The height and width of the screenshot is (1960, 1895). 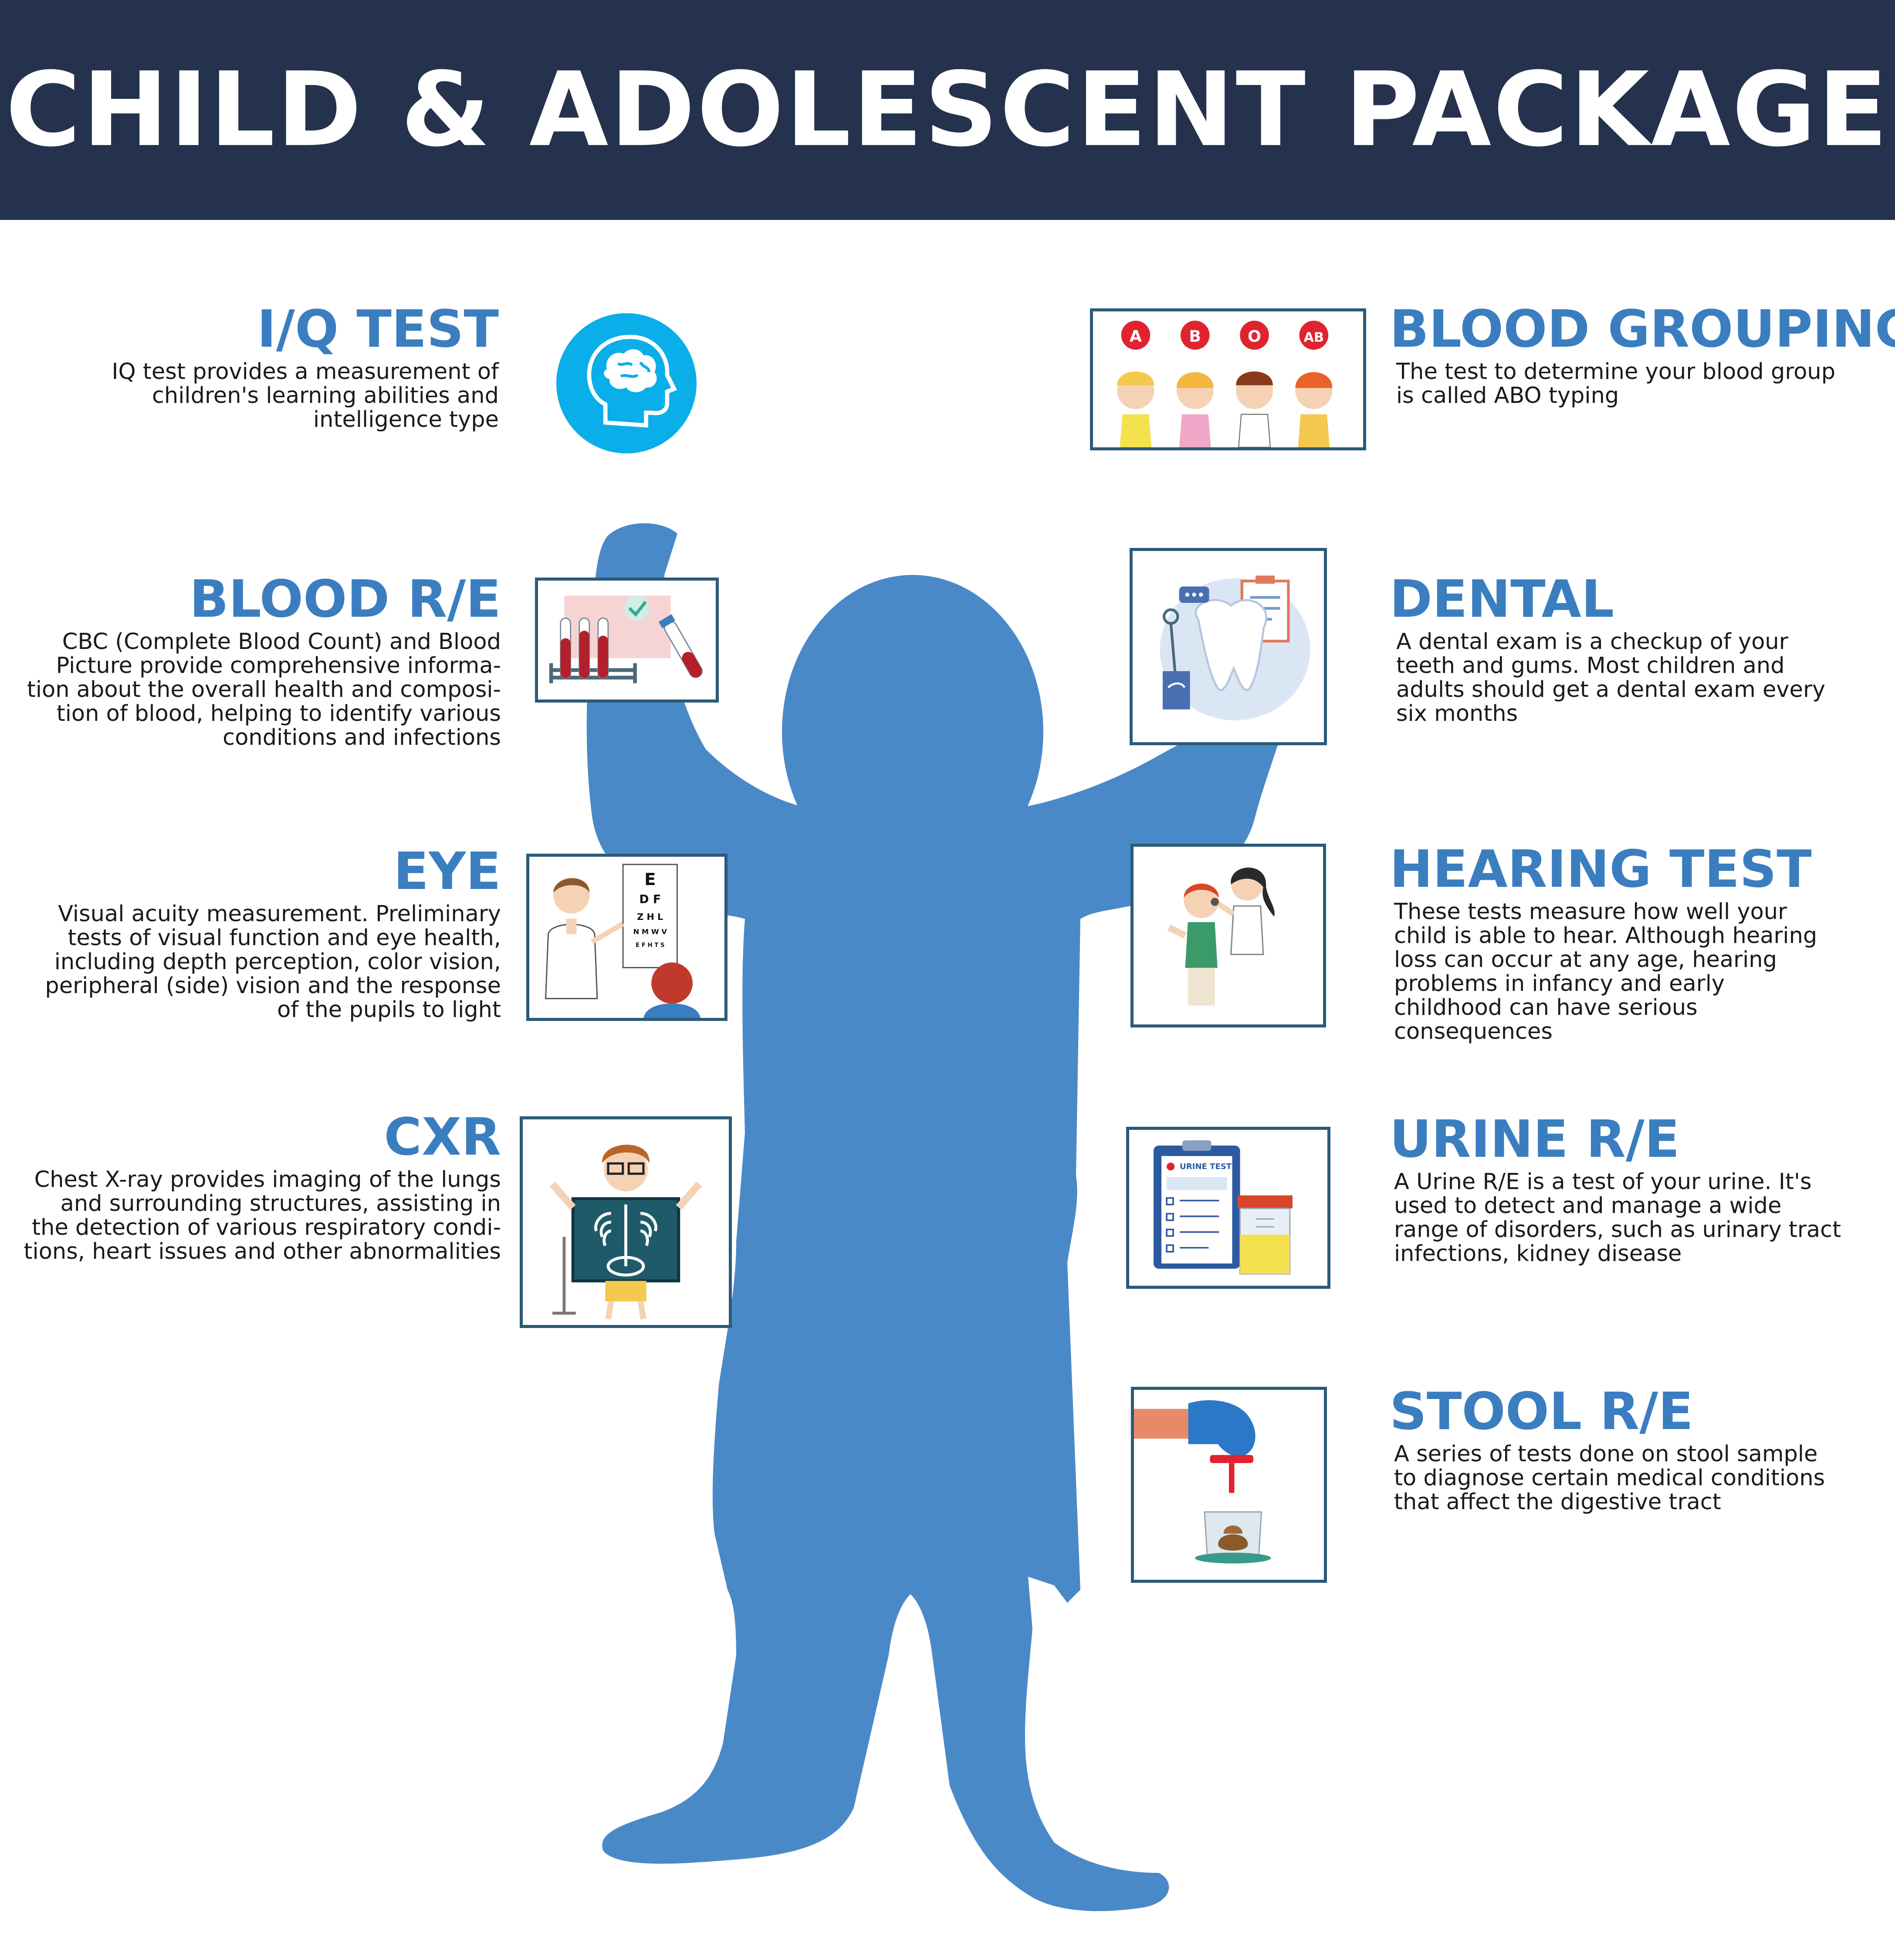 I want to click on blood-grouping-card: A B O AB, so click(x=1228, y=379).